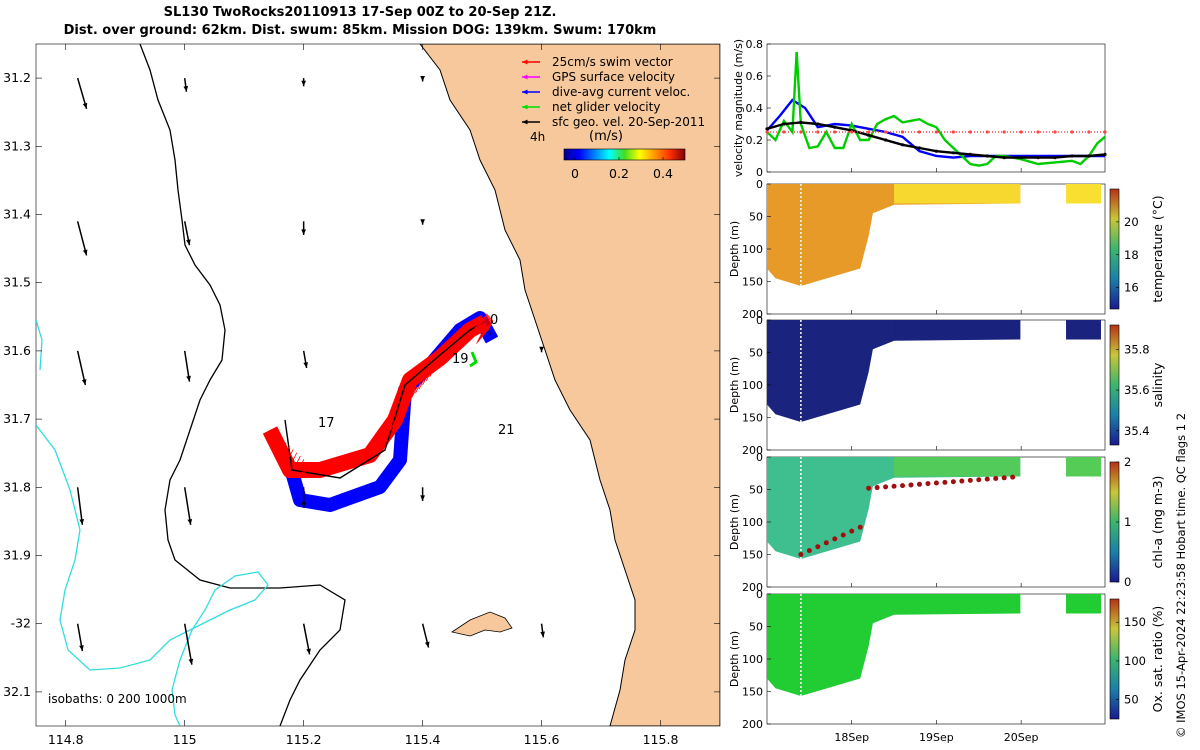  Describe the element at coordinates (1127, 522) in the screenshot. I see `cbar-tick-label: 1` at that location.